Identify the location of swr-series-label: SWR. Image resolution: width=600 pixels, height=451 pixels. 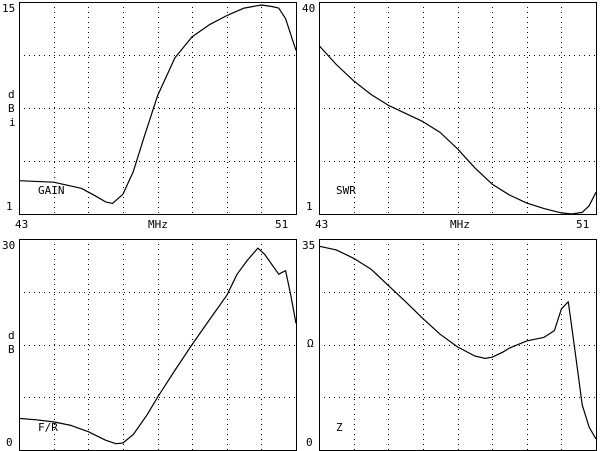
(346, 190).